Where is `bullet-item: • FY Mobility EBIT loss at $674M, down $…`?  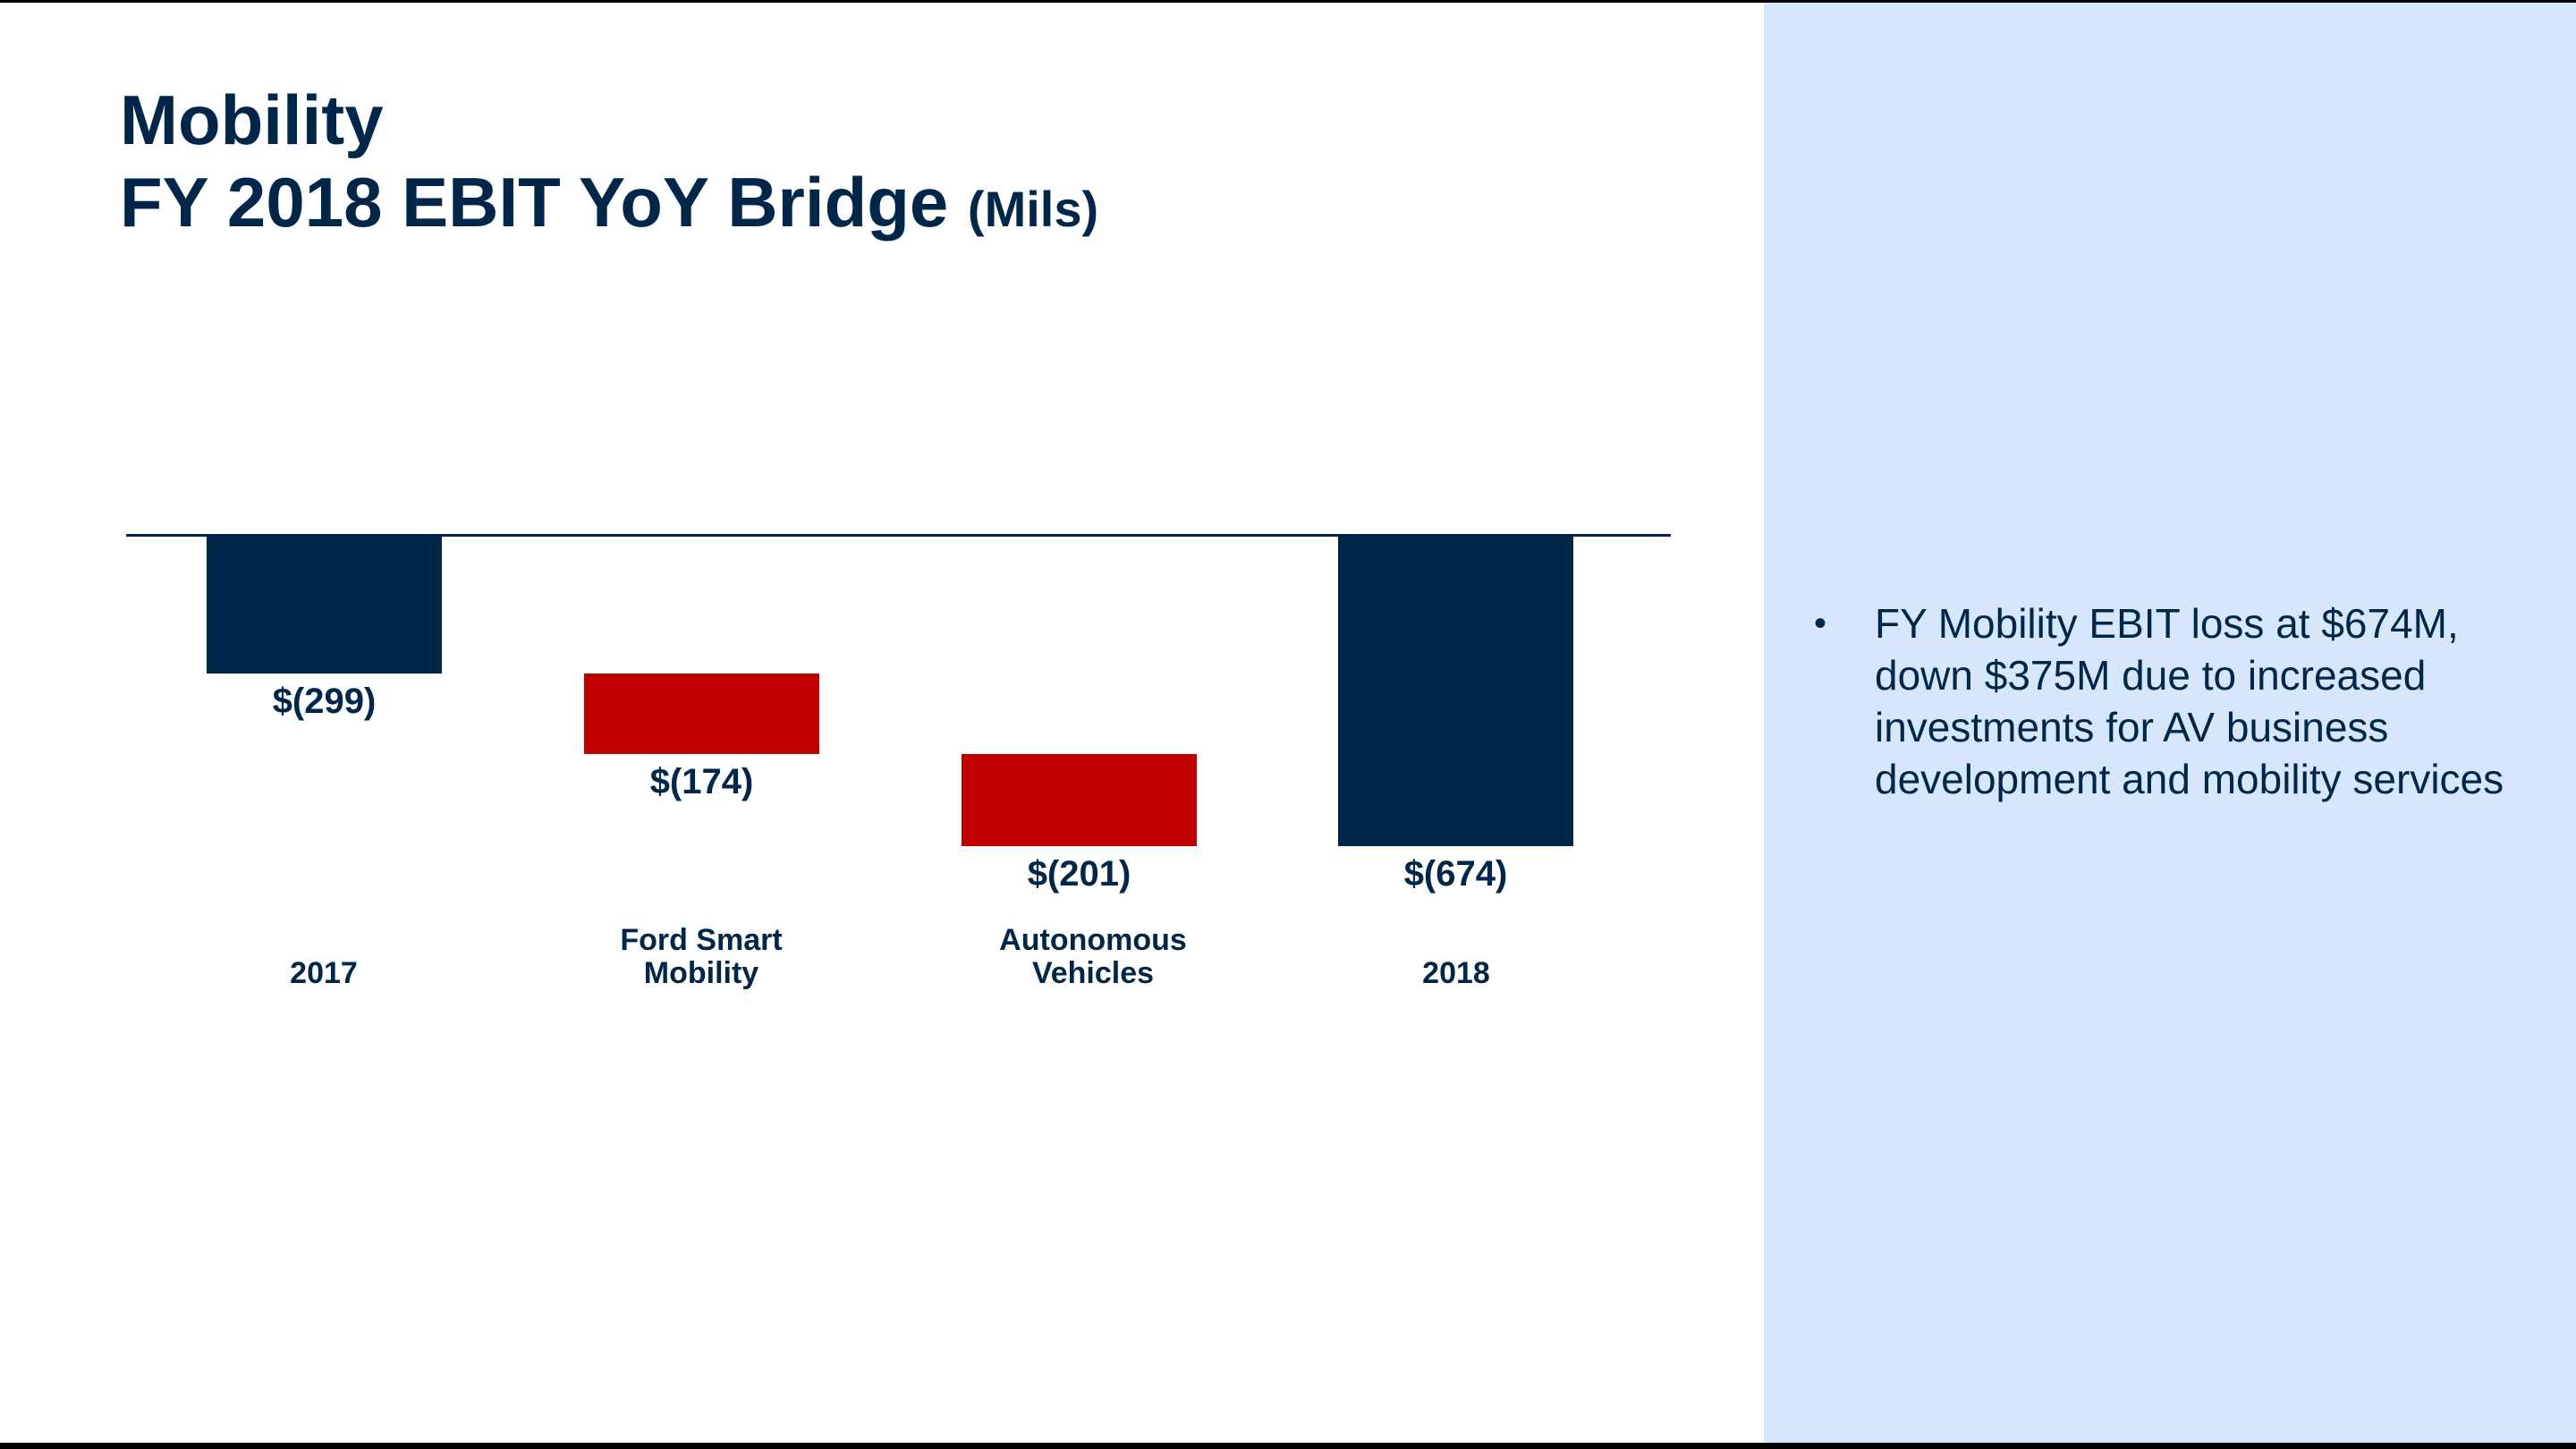
bullet-item: • FY Mobility EBIT loss at $674M, down $… is located at coordinates (2163, 701).